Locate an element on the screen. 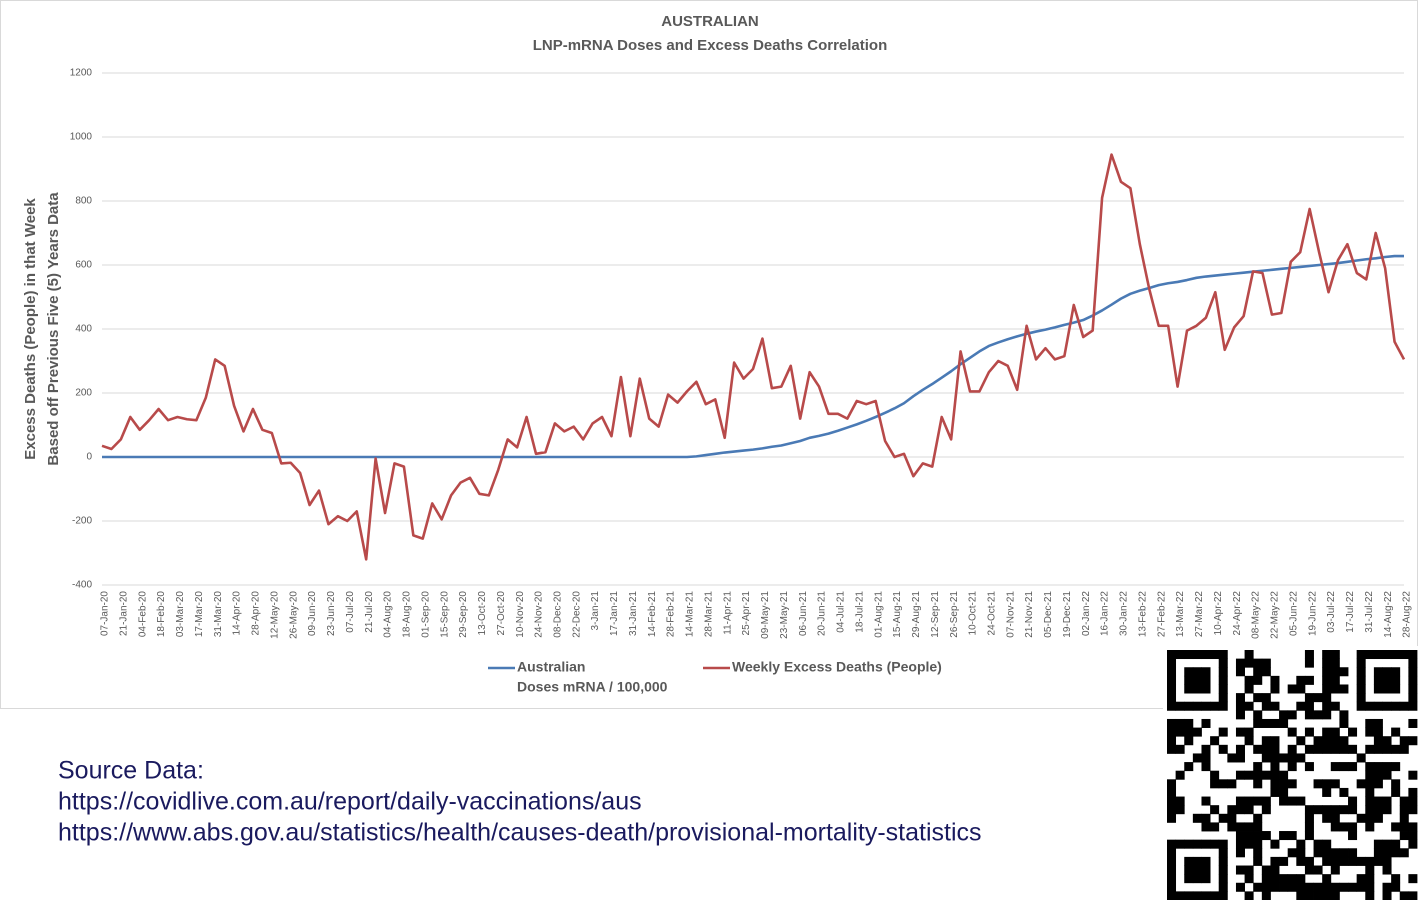 Image resolution: width=1420 pixels, height=900 pixels. x-tick-label: 05-Jun-22 is located at coordinates (1293, 613).